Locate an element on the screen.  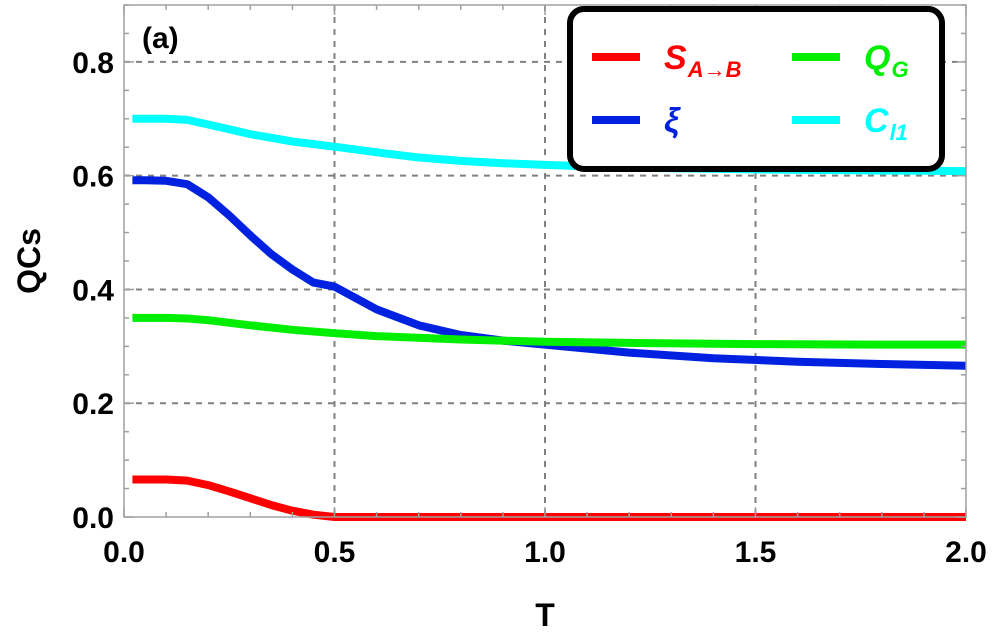
x-tick-label: 0.5 is located at coordinates (335, 552).